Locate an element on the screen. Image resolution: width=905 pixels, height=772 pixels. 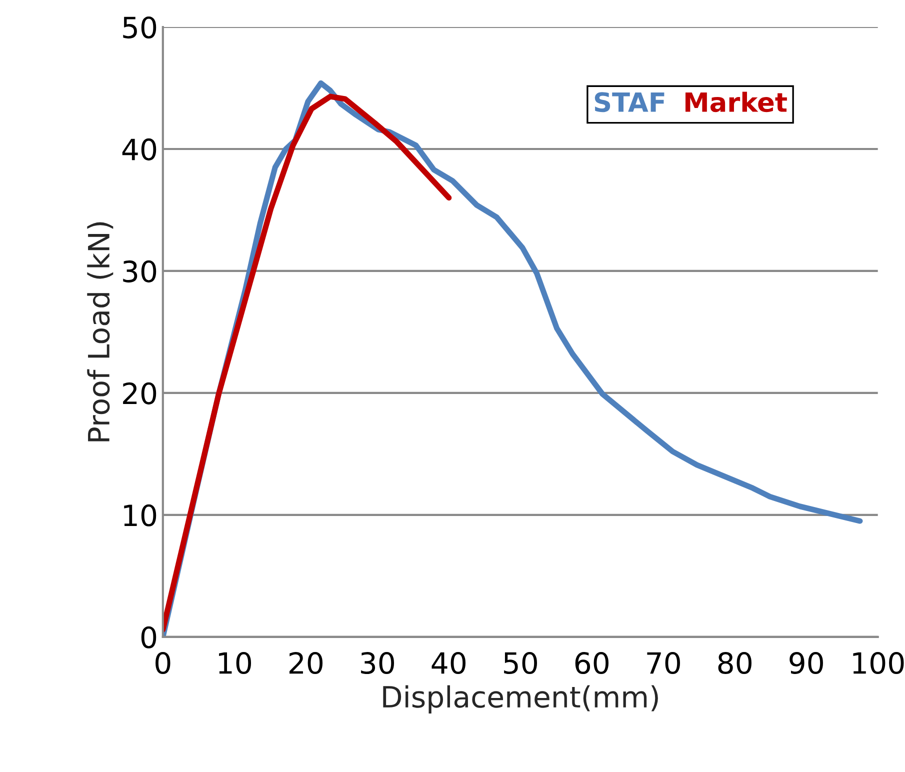
x-tick-label: 60 is located at coordinates (591, 663).